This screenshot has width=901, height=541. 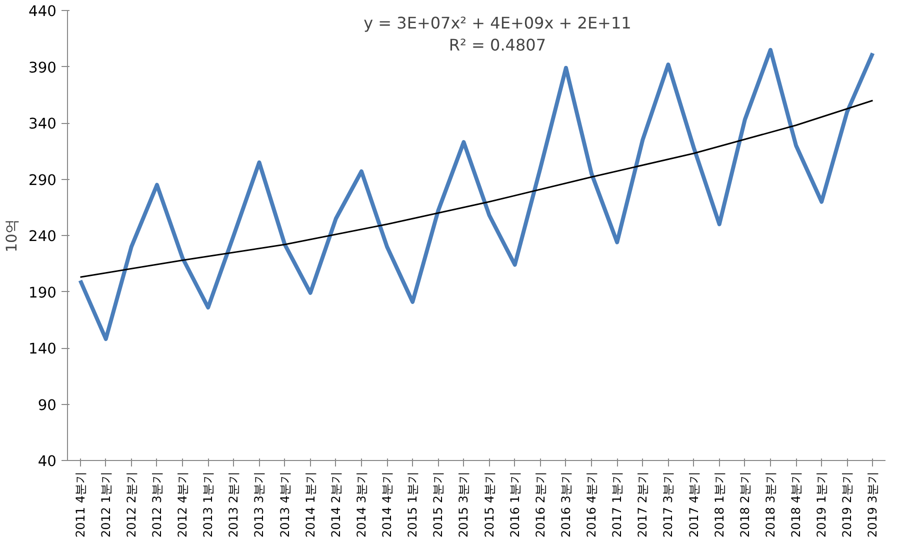 I want to click on x-tick-label: 2013 2분기, so click(x=233, y=504).